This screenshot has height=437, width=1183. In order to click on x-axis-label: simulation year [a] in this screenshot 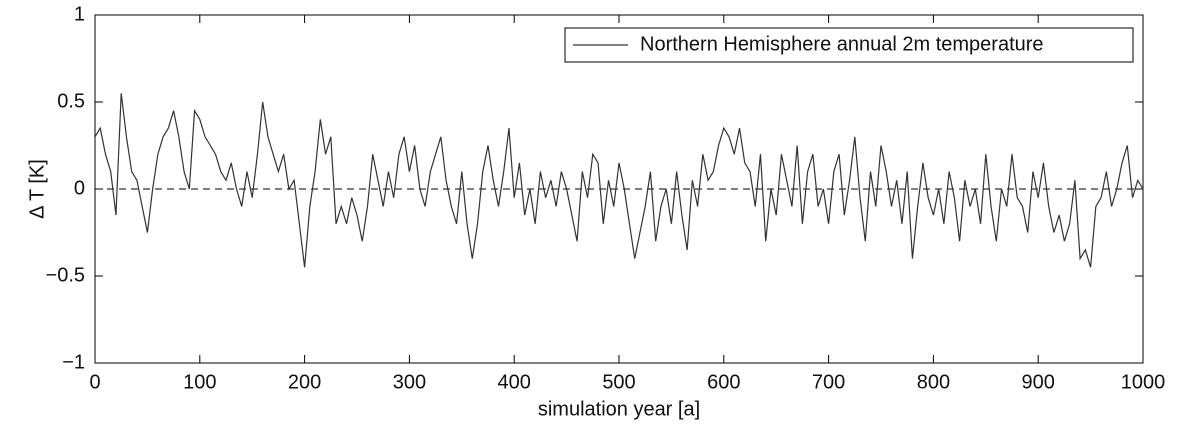, I will do `click(619, 409)`.